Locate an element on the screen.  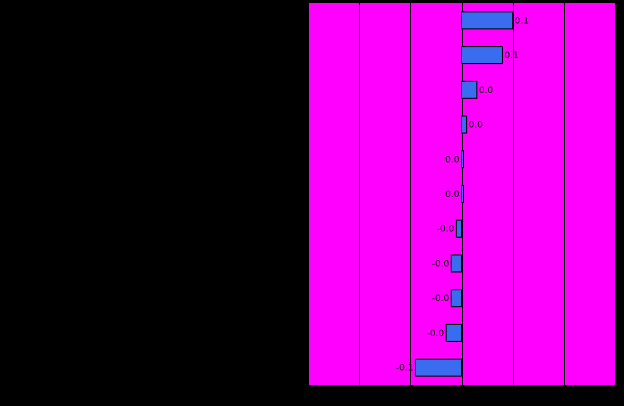
bar-label-0: 0.1 is located at coordinates (522, 21).